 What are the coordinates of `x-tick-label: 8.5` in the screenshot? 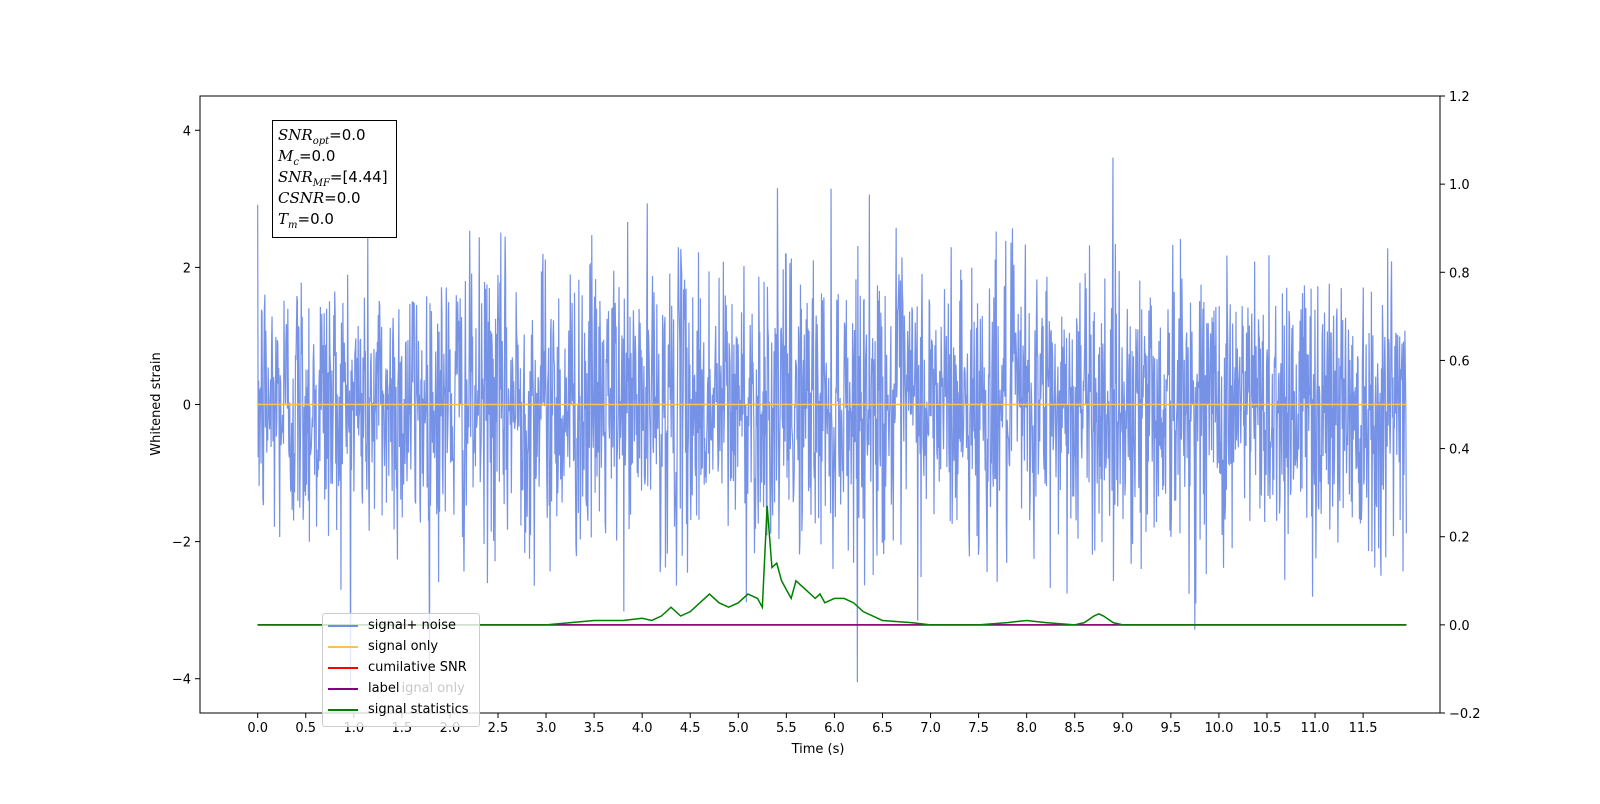 It's located at (1074, 728).